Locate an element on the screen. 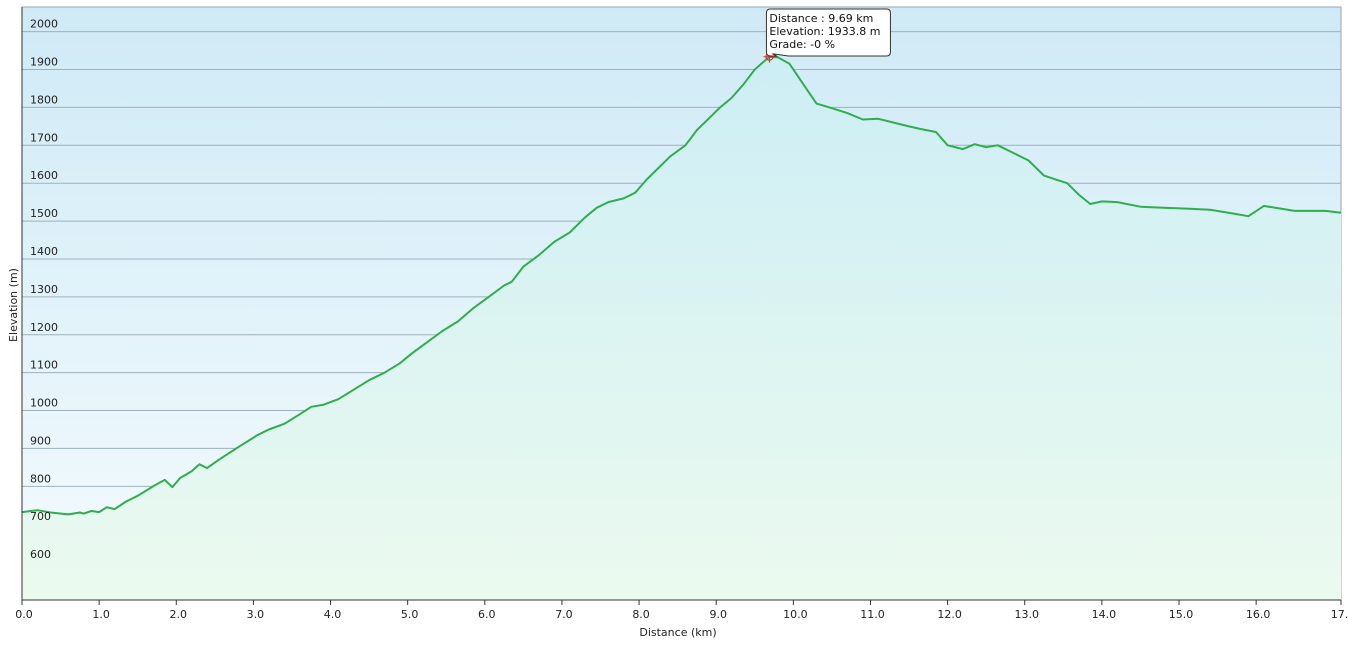 The width and height of the screenshot is (1348, 648). x-tick-label-6.0: 6.0 is located at coordinates (487, 614).